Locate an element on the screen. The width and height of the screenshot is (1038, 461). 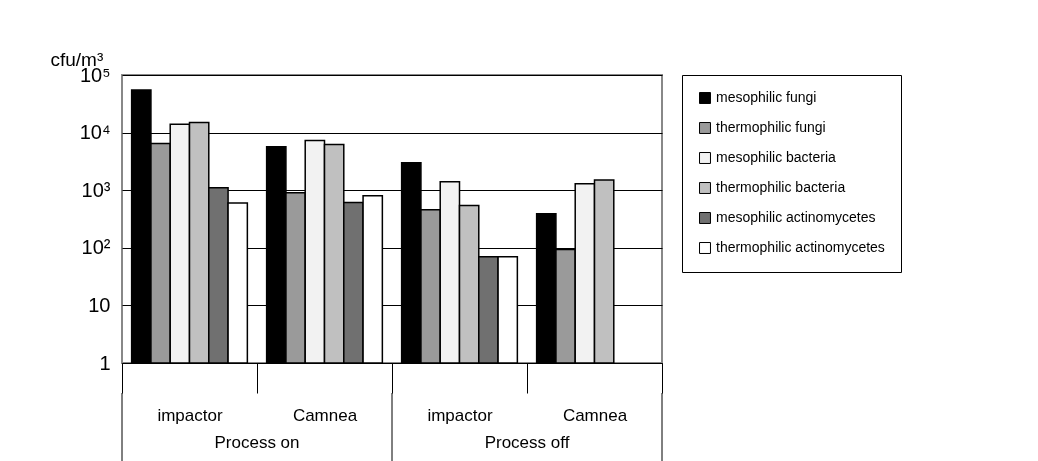
legend-label: mesophilic actinomycetes is located at coordinates (796, 217).